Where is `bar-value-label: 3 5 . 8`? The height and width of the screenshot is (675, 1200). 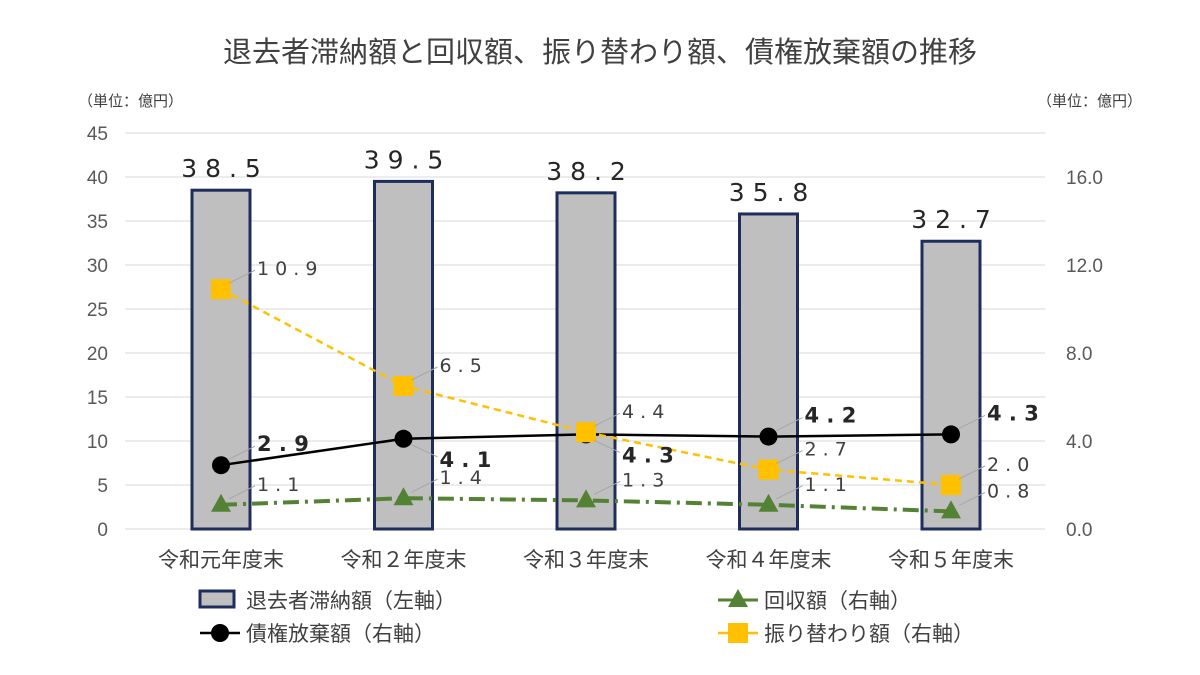 bar-value-label: 3 5 . 8 is located at coordinates (769, 192).